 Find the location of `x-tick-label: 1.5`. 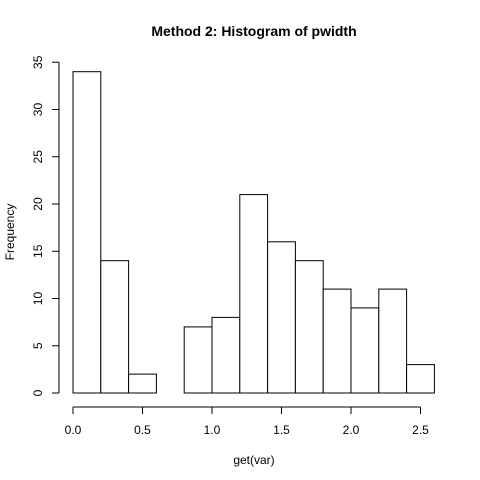

x-tick-label: 1.5 is located at coordinates (281, 430).